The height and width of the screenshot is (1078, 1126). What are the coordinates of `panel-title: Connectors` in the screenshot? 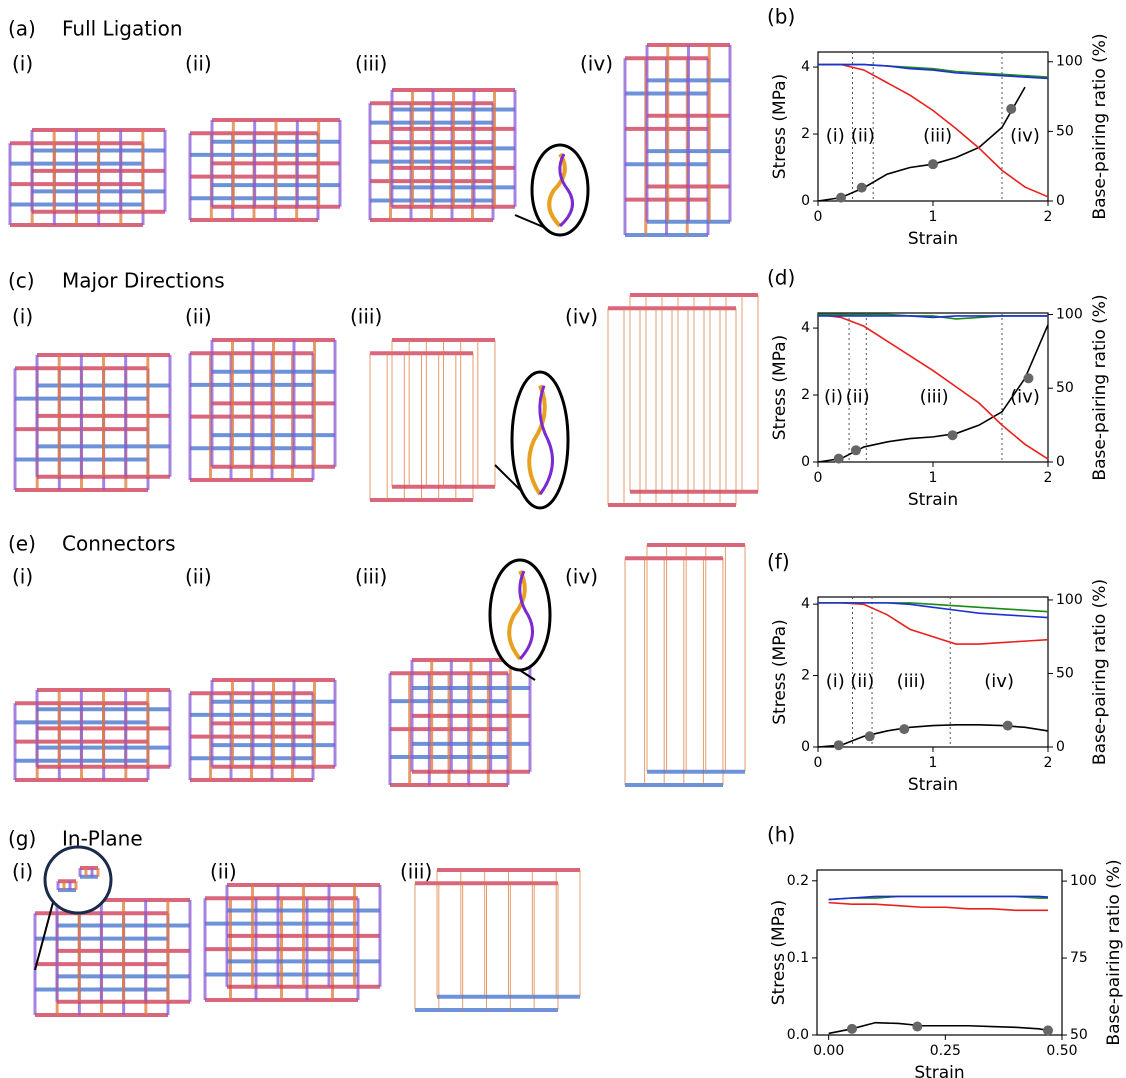 It's located at (119, 544).